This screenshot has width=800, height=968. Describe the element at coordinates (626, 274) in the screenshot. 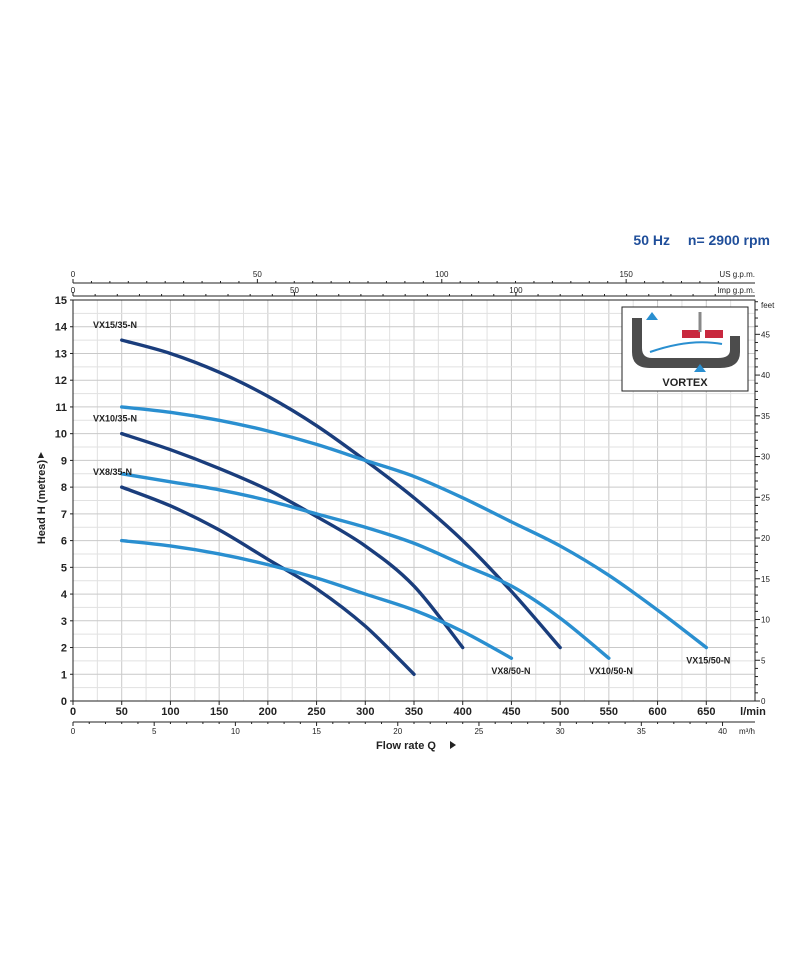

I see `us-gpm-tick-label: 150` at that location.